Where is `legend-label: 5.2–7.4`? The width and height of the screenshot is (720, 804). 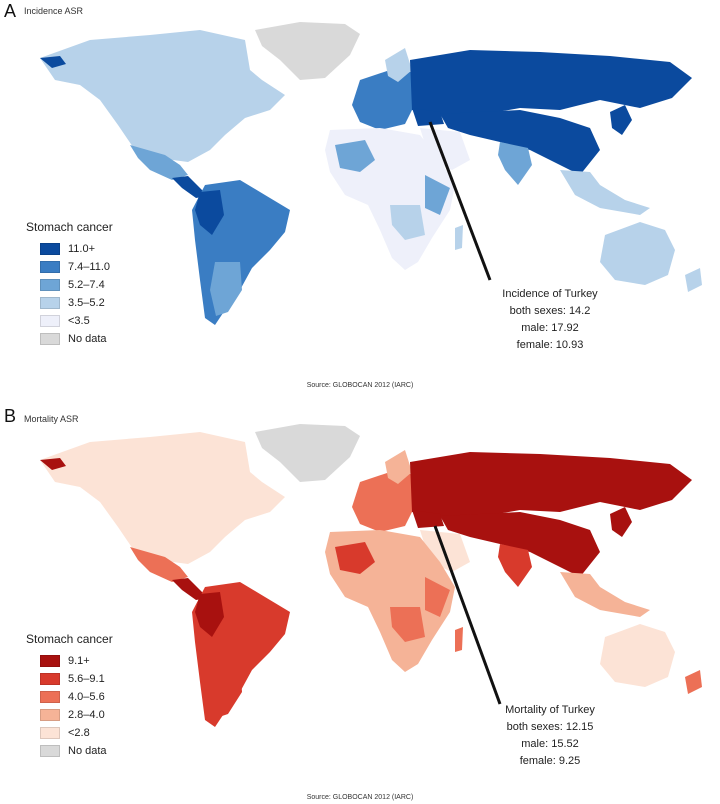
legend-label: 5.2–7.4 is located at coordinates (86, 285).